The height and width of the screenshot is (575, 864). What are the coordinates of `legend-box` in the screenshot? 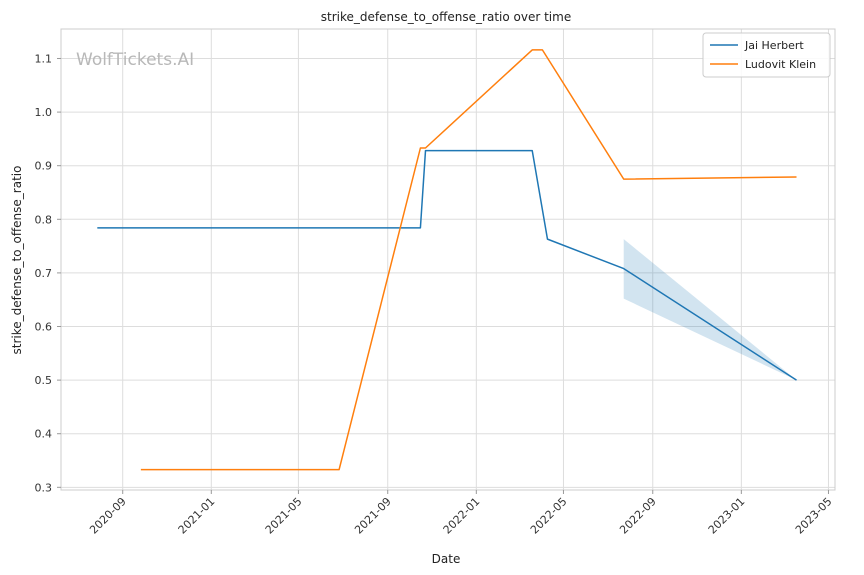 It's located at (766, 55).